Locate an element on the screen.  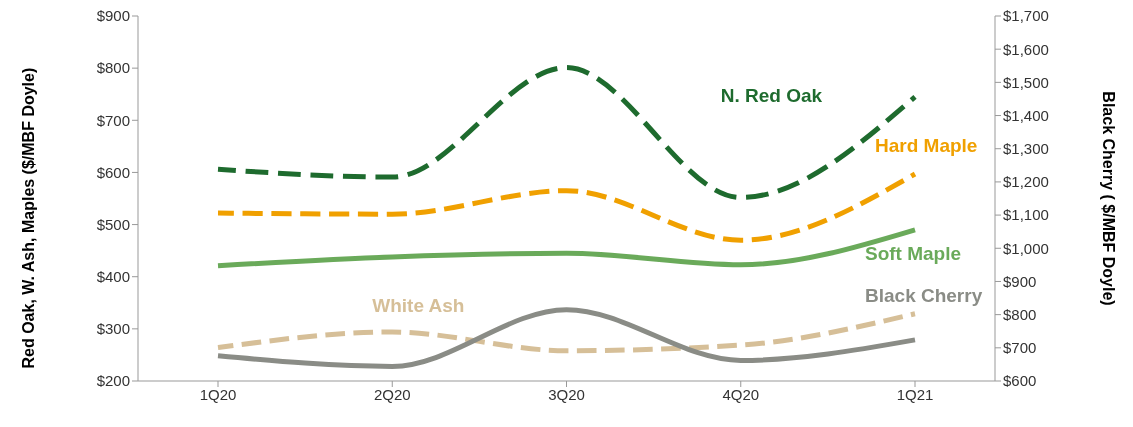
text: N. Red Oak is located at coordinates (771, 96).